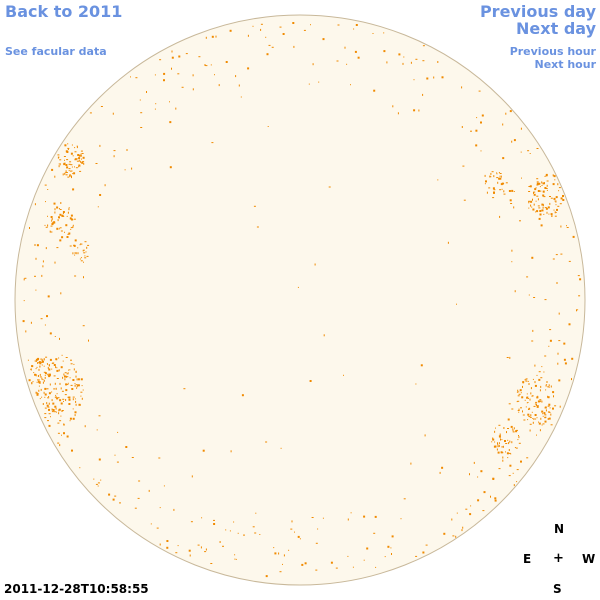 The width and height of the screenshot is (600, 600). Describe the element at coordinates (537, 11) in the screenshot. I see `previous-day-link: Previous day` at that location.